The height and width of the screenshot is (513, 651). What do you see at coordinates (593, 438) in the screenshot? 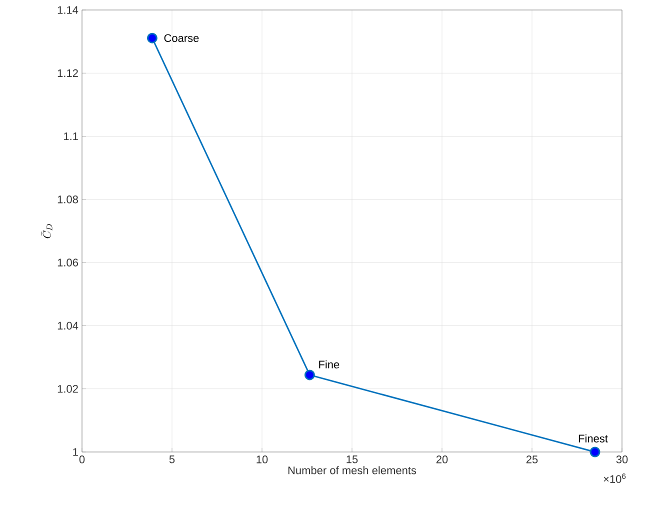
I see `annotation: Finest` at bounding box center [593, 438].